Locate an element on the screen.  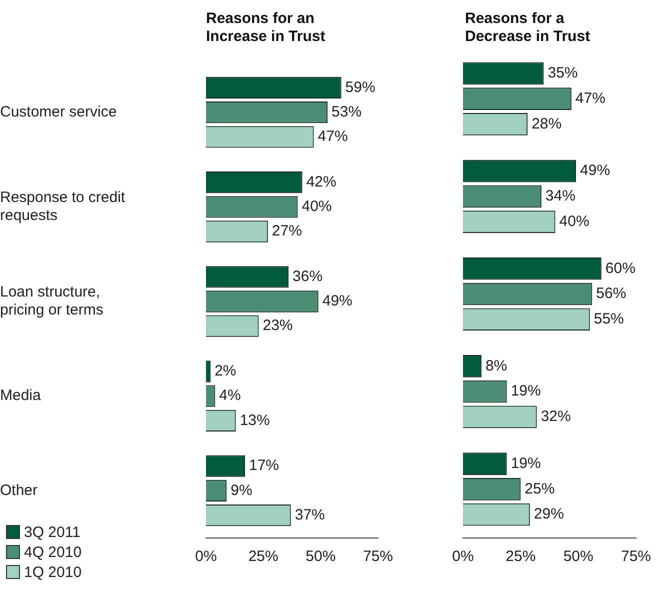
data-label: 27% is located at coordinates (287, 231).